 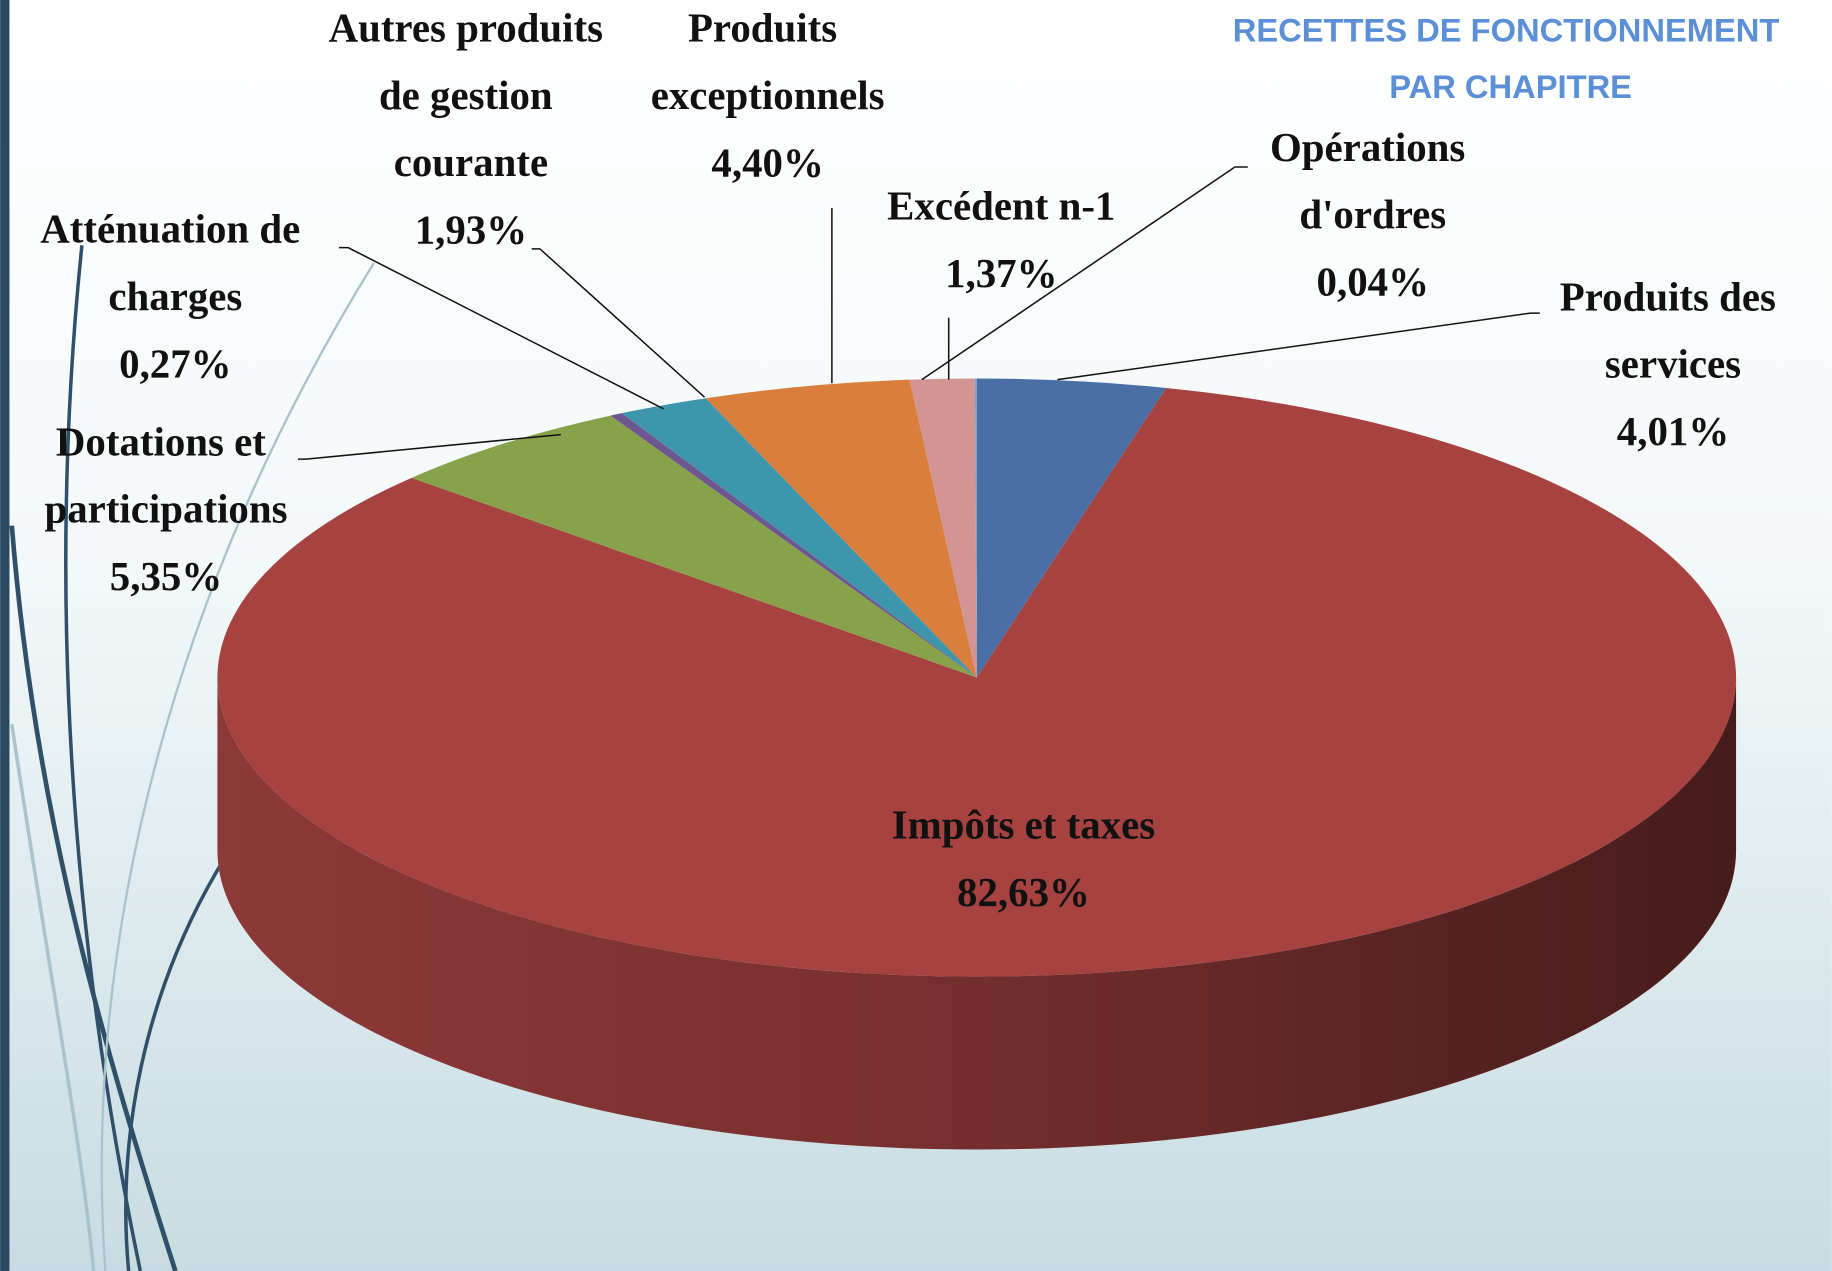 What do you see at coordinates (1001, 206) in the screenshot?
I see `slice-label: Excédent n-1` at bounding box center [1001, 206].